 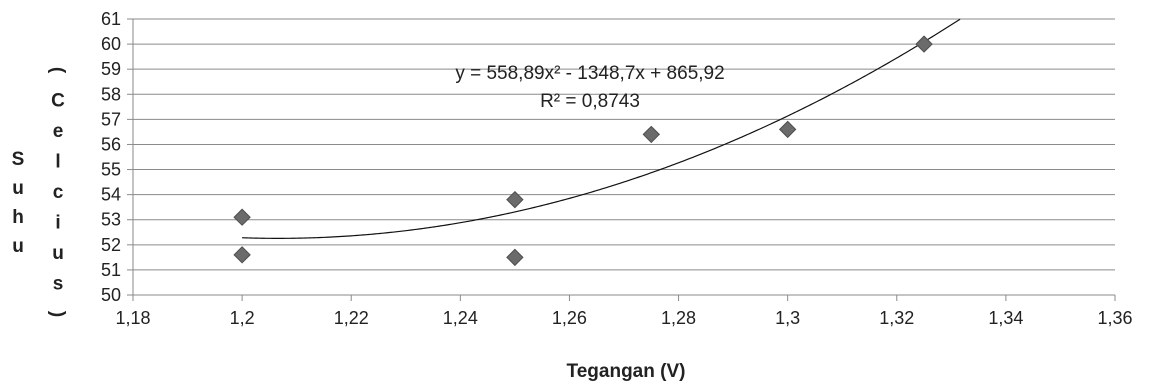 I want to click on y-tick-label: 51, so click(x=111, y=270).